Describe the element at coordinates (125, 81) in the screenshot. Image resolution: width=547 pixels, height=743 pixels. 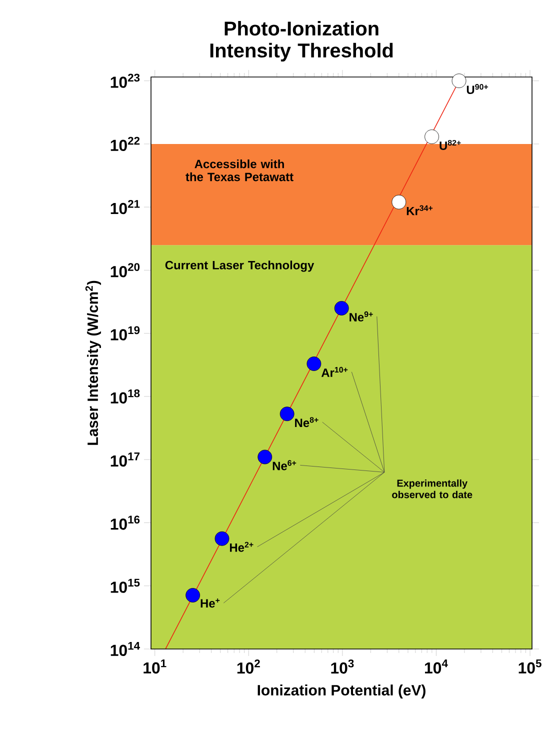
I see `y-tick-label: 10$^{23}$` at that location.